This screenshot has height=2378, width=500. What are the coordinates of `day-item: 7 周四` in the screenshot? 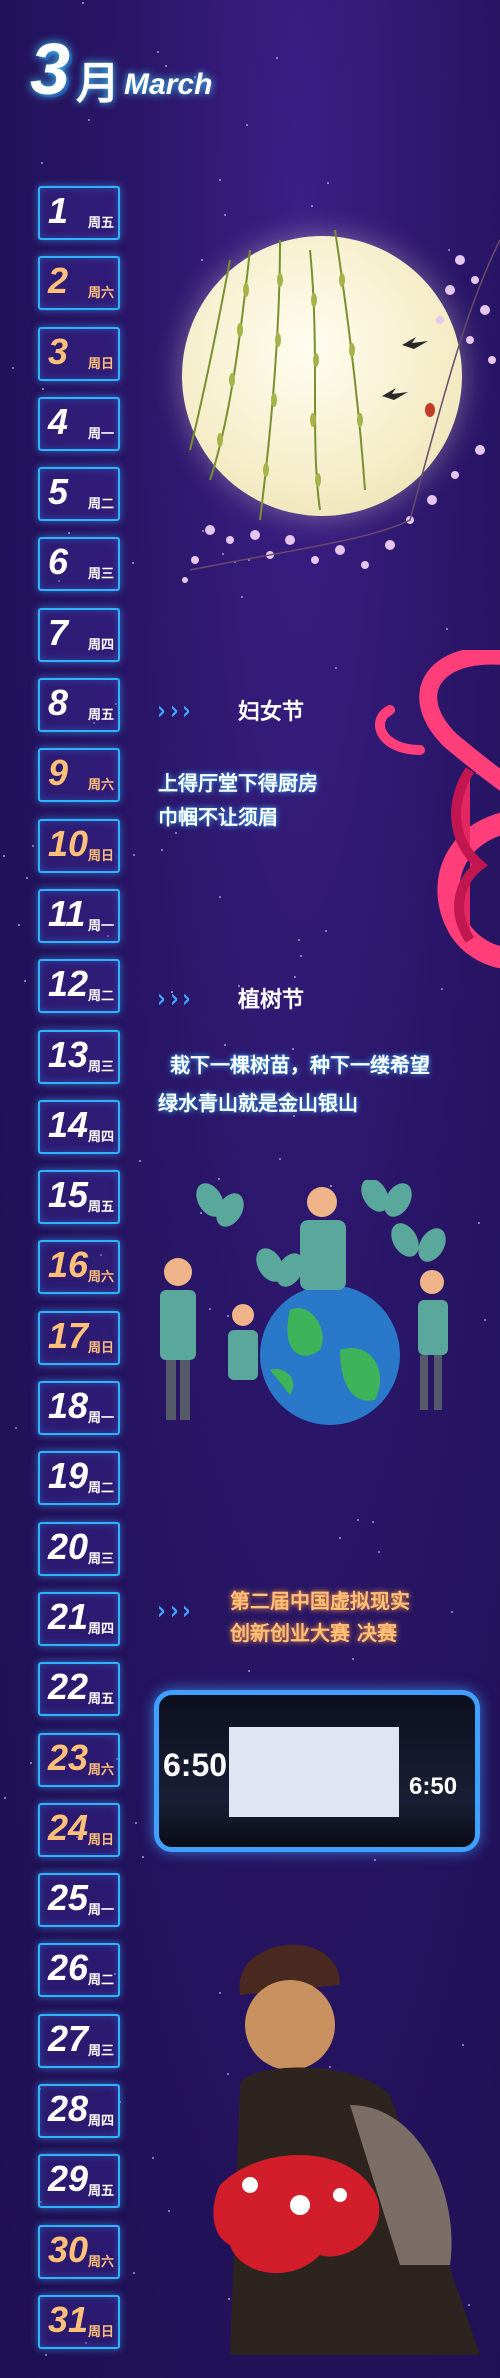 It's located at (79, 634).